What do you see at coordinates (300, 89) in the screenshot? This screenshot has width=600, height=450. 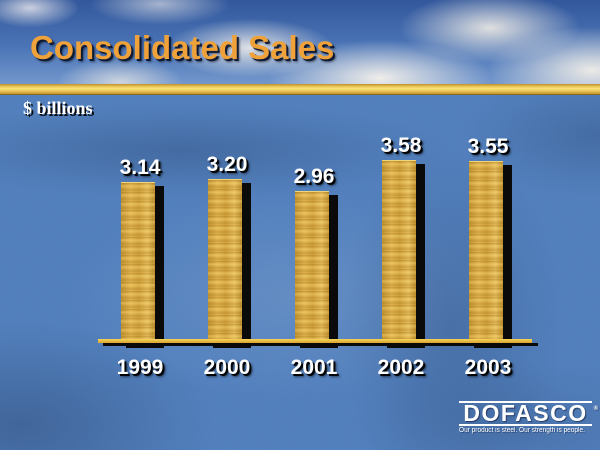 I see `gold-divider-bar` at bounding box center [300, 89].